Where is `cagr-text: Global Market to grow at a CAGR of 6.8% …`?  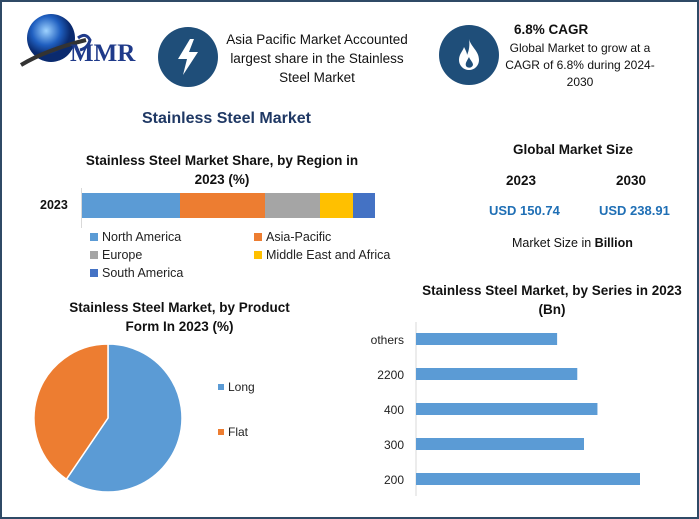
cagr-text: Global Market to grow at a CAGR of 6.8% … is located at coordinates (580, 65).